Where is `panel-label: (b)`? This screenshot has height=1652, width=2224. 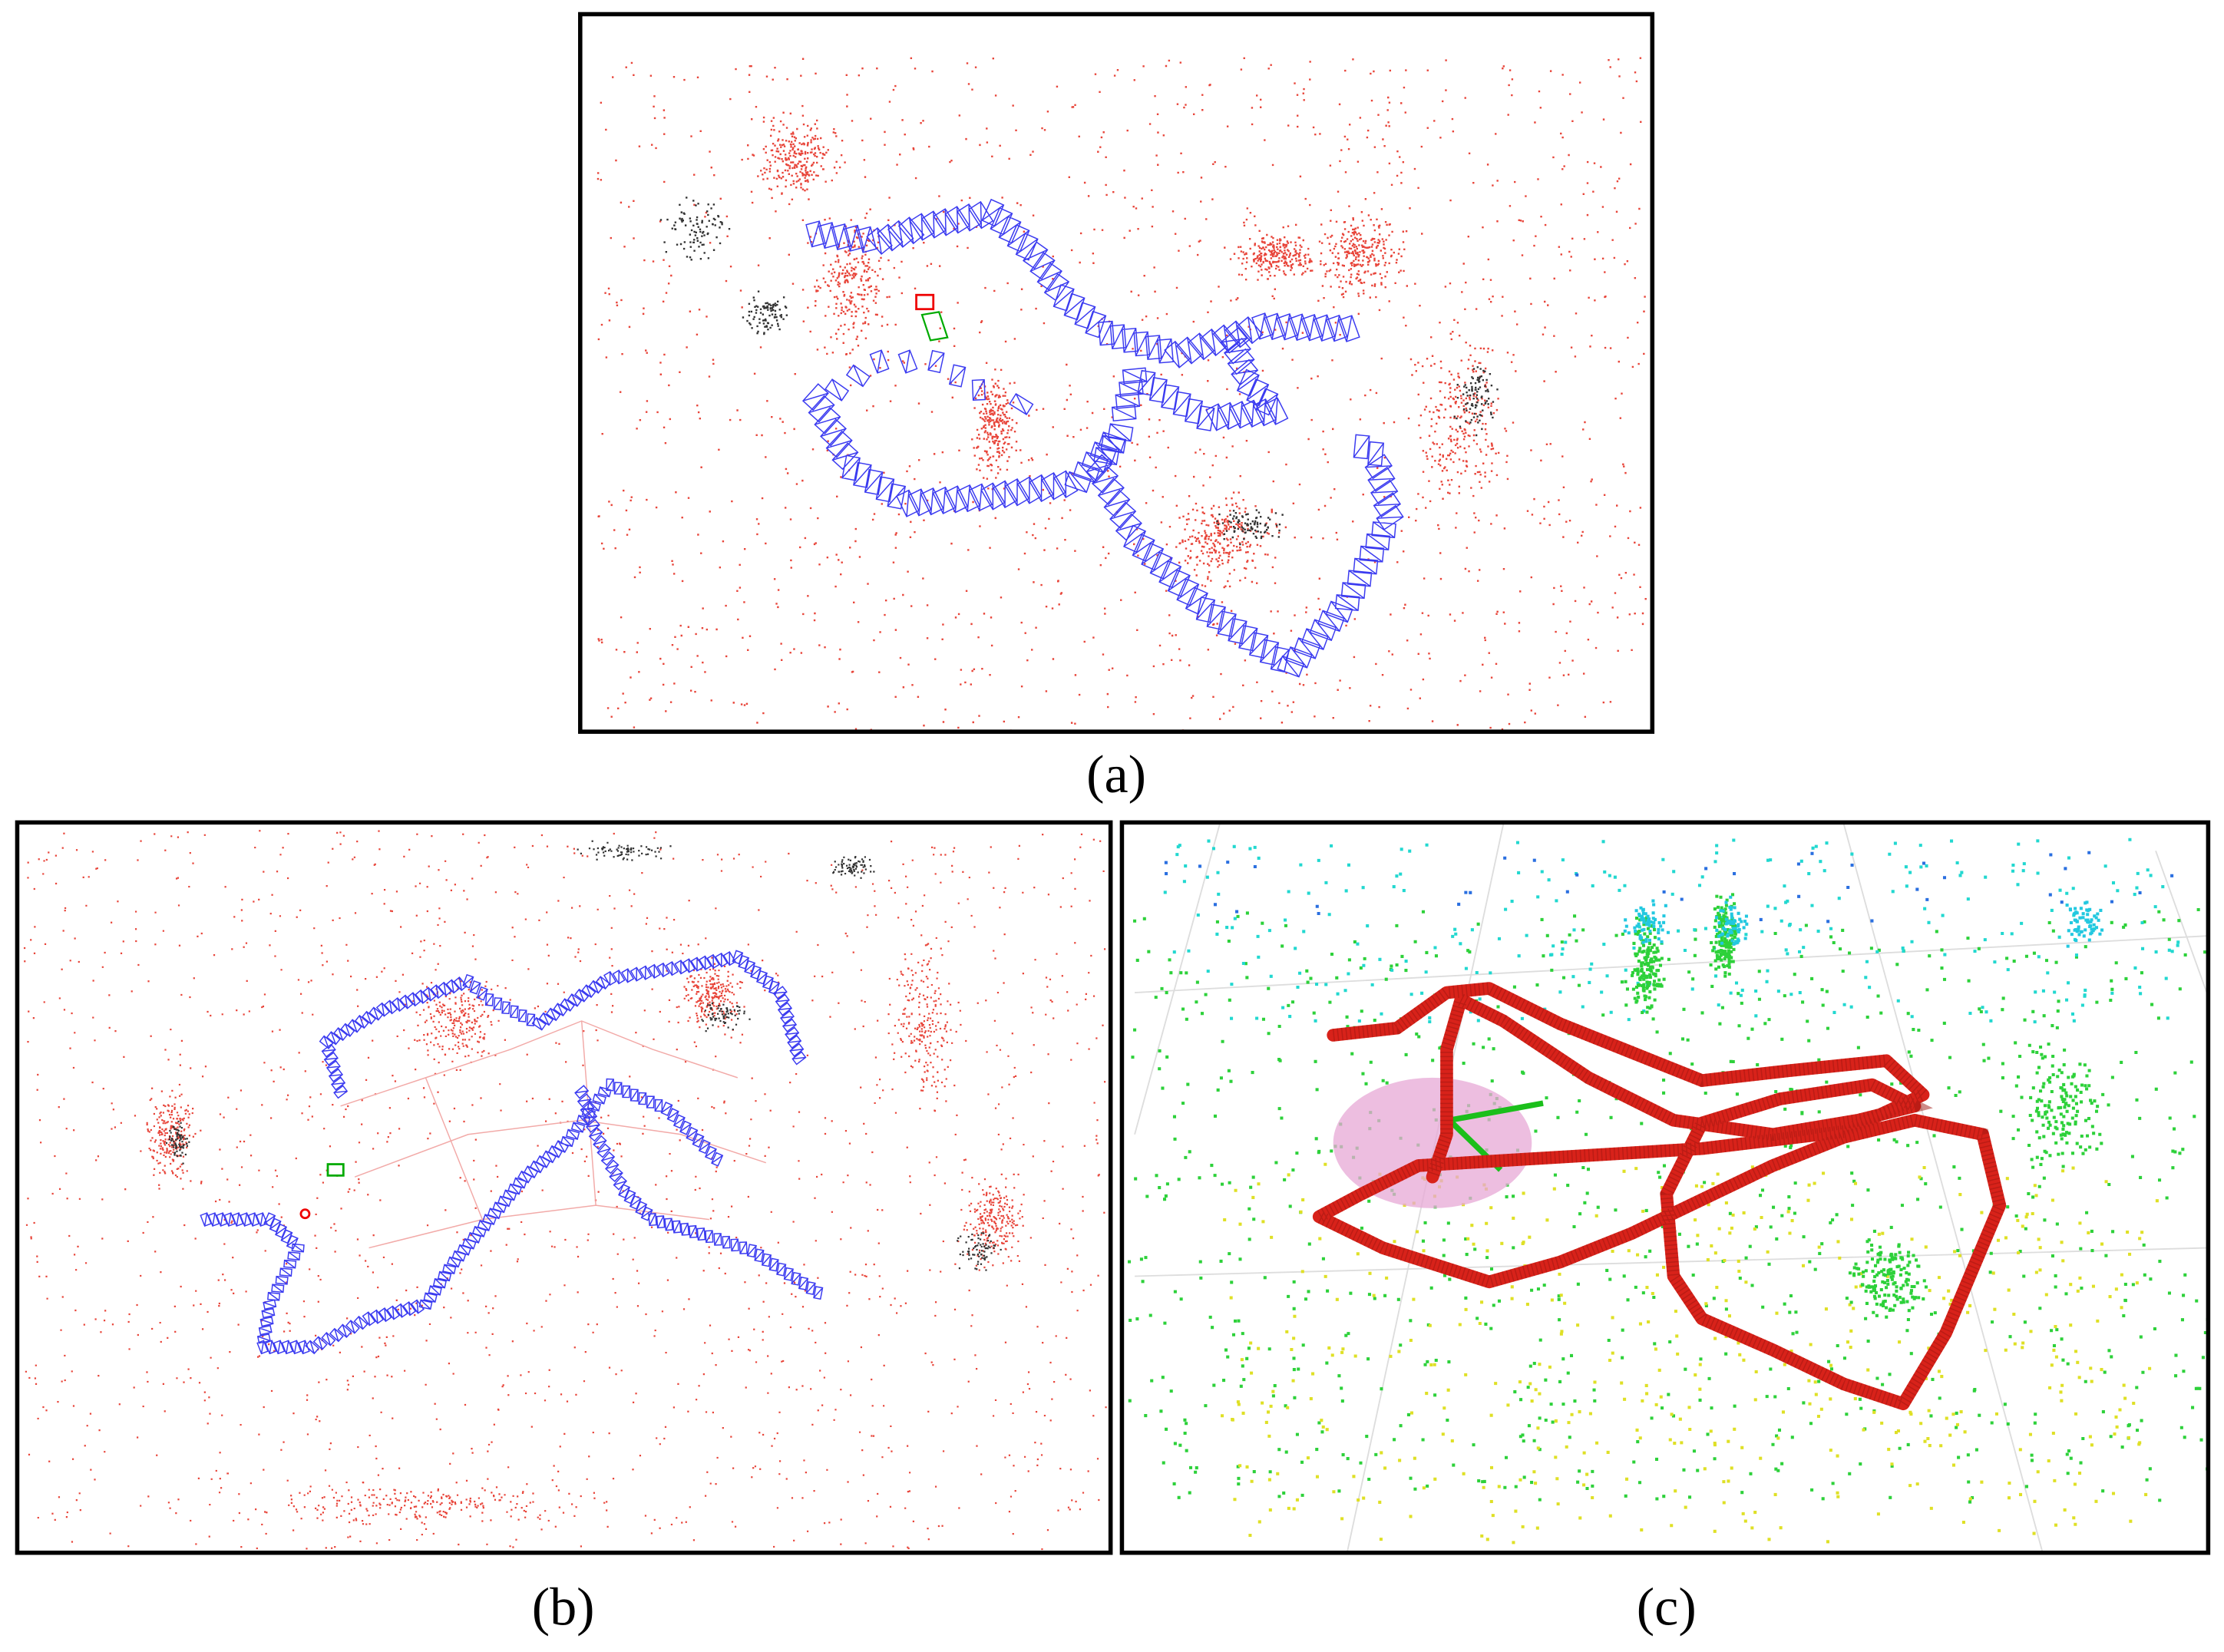 panel-label: (b) is located at coordinates (563, 1607).